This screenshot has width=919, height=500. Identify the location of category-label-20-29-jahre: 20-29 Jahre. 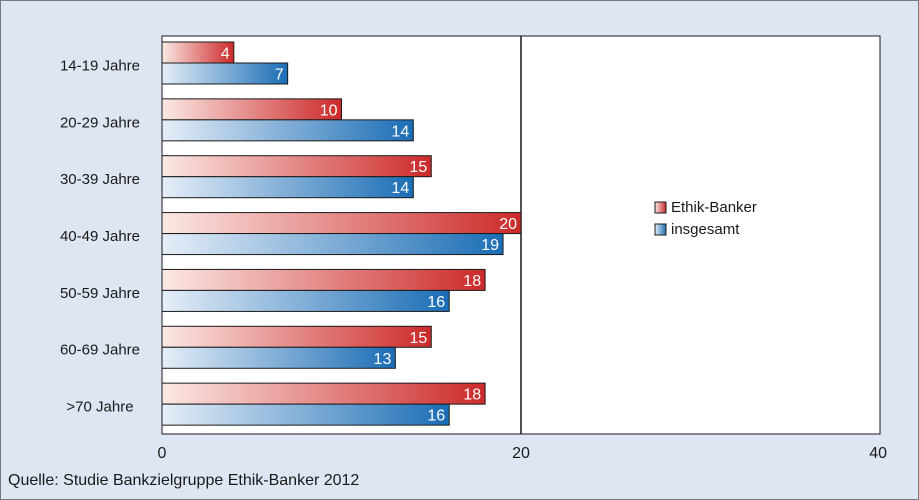
(100, 122).